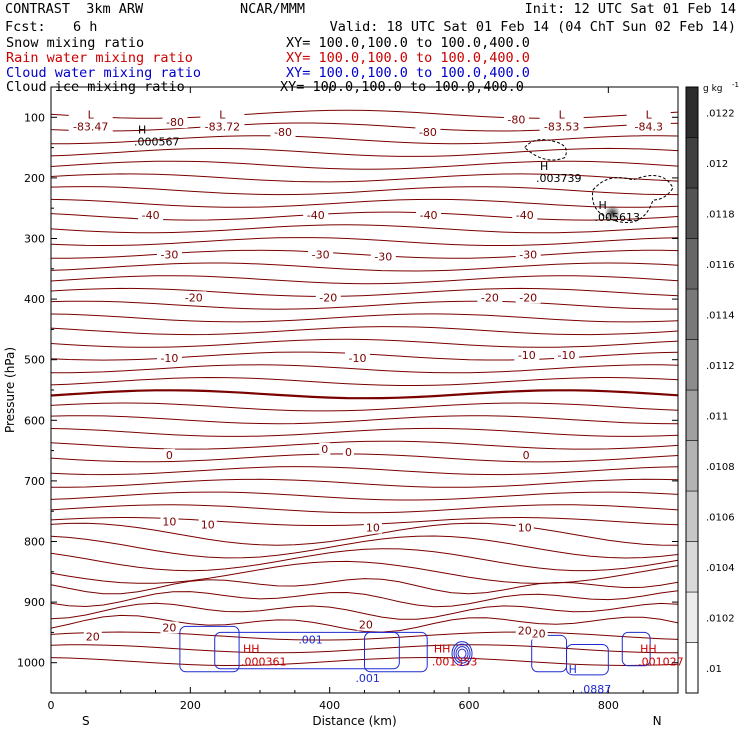 This screenshot has width=740, height=740. Describe the element at coordinates (720, 366) in the screenshot. I see `colorbar-tick-label: .0112` at that location.